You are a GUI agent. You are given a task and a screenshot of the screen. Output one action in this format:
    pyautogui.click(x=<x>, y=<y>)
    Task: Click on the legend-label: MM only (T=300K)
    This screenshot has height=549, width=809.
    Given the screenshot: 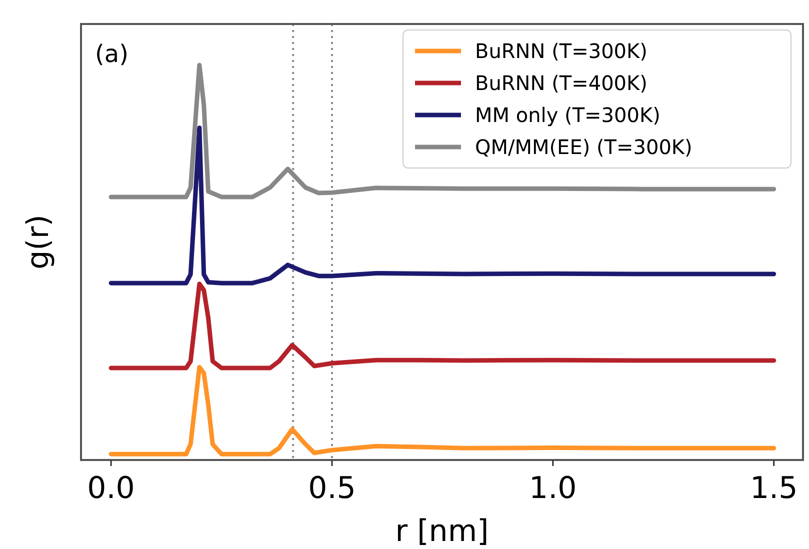 What is the action you would take?
    pyautogui.click(x=567, y=115)
    